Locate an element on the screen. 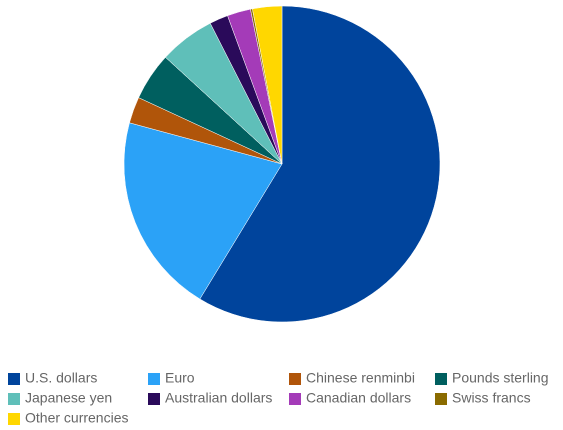 The width and height of the screenshot is (563, 430). legend-label: Australian dollars is located at coordinates (218, 398).